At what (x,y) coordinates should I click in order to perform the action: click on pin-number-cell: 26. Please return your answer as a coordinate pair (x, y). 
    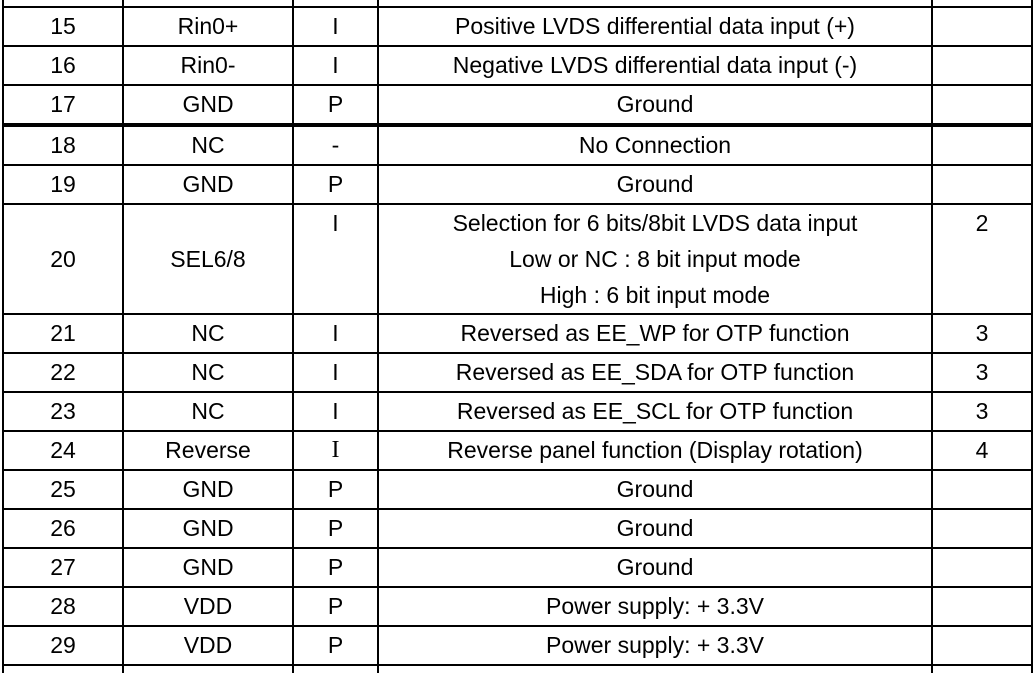
    Looking at the image, I should click on (63, 528).